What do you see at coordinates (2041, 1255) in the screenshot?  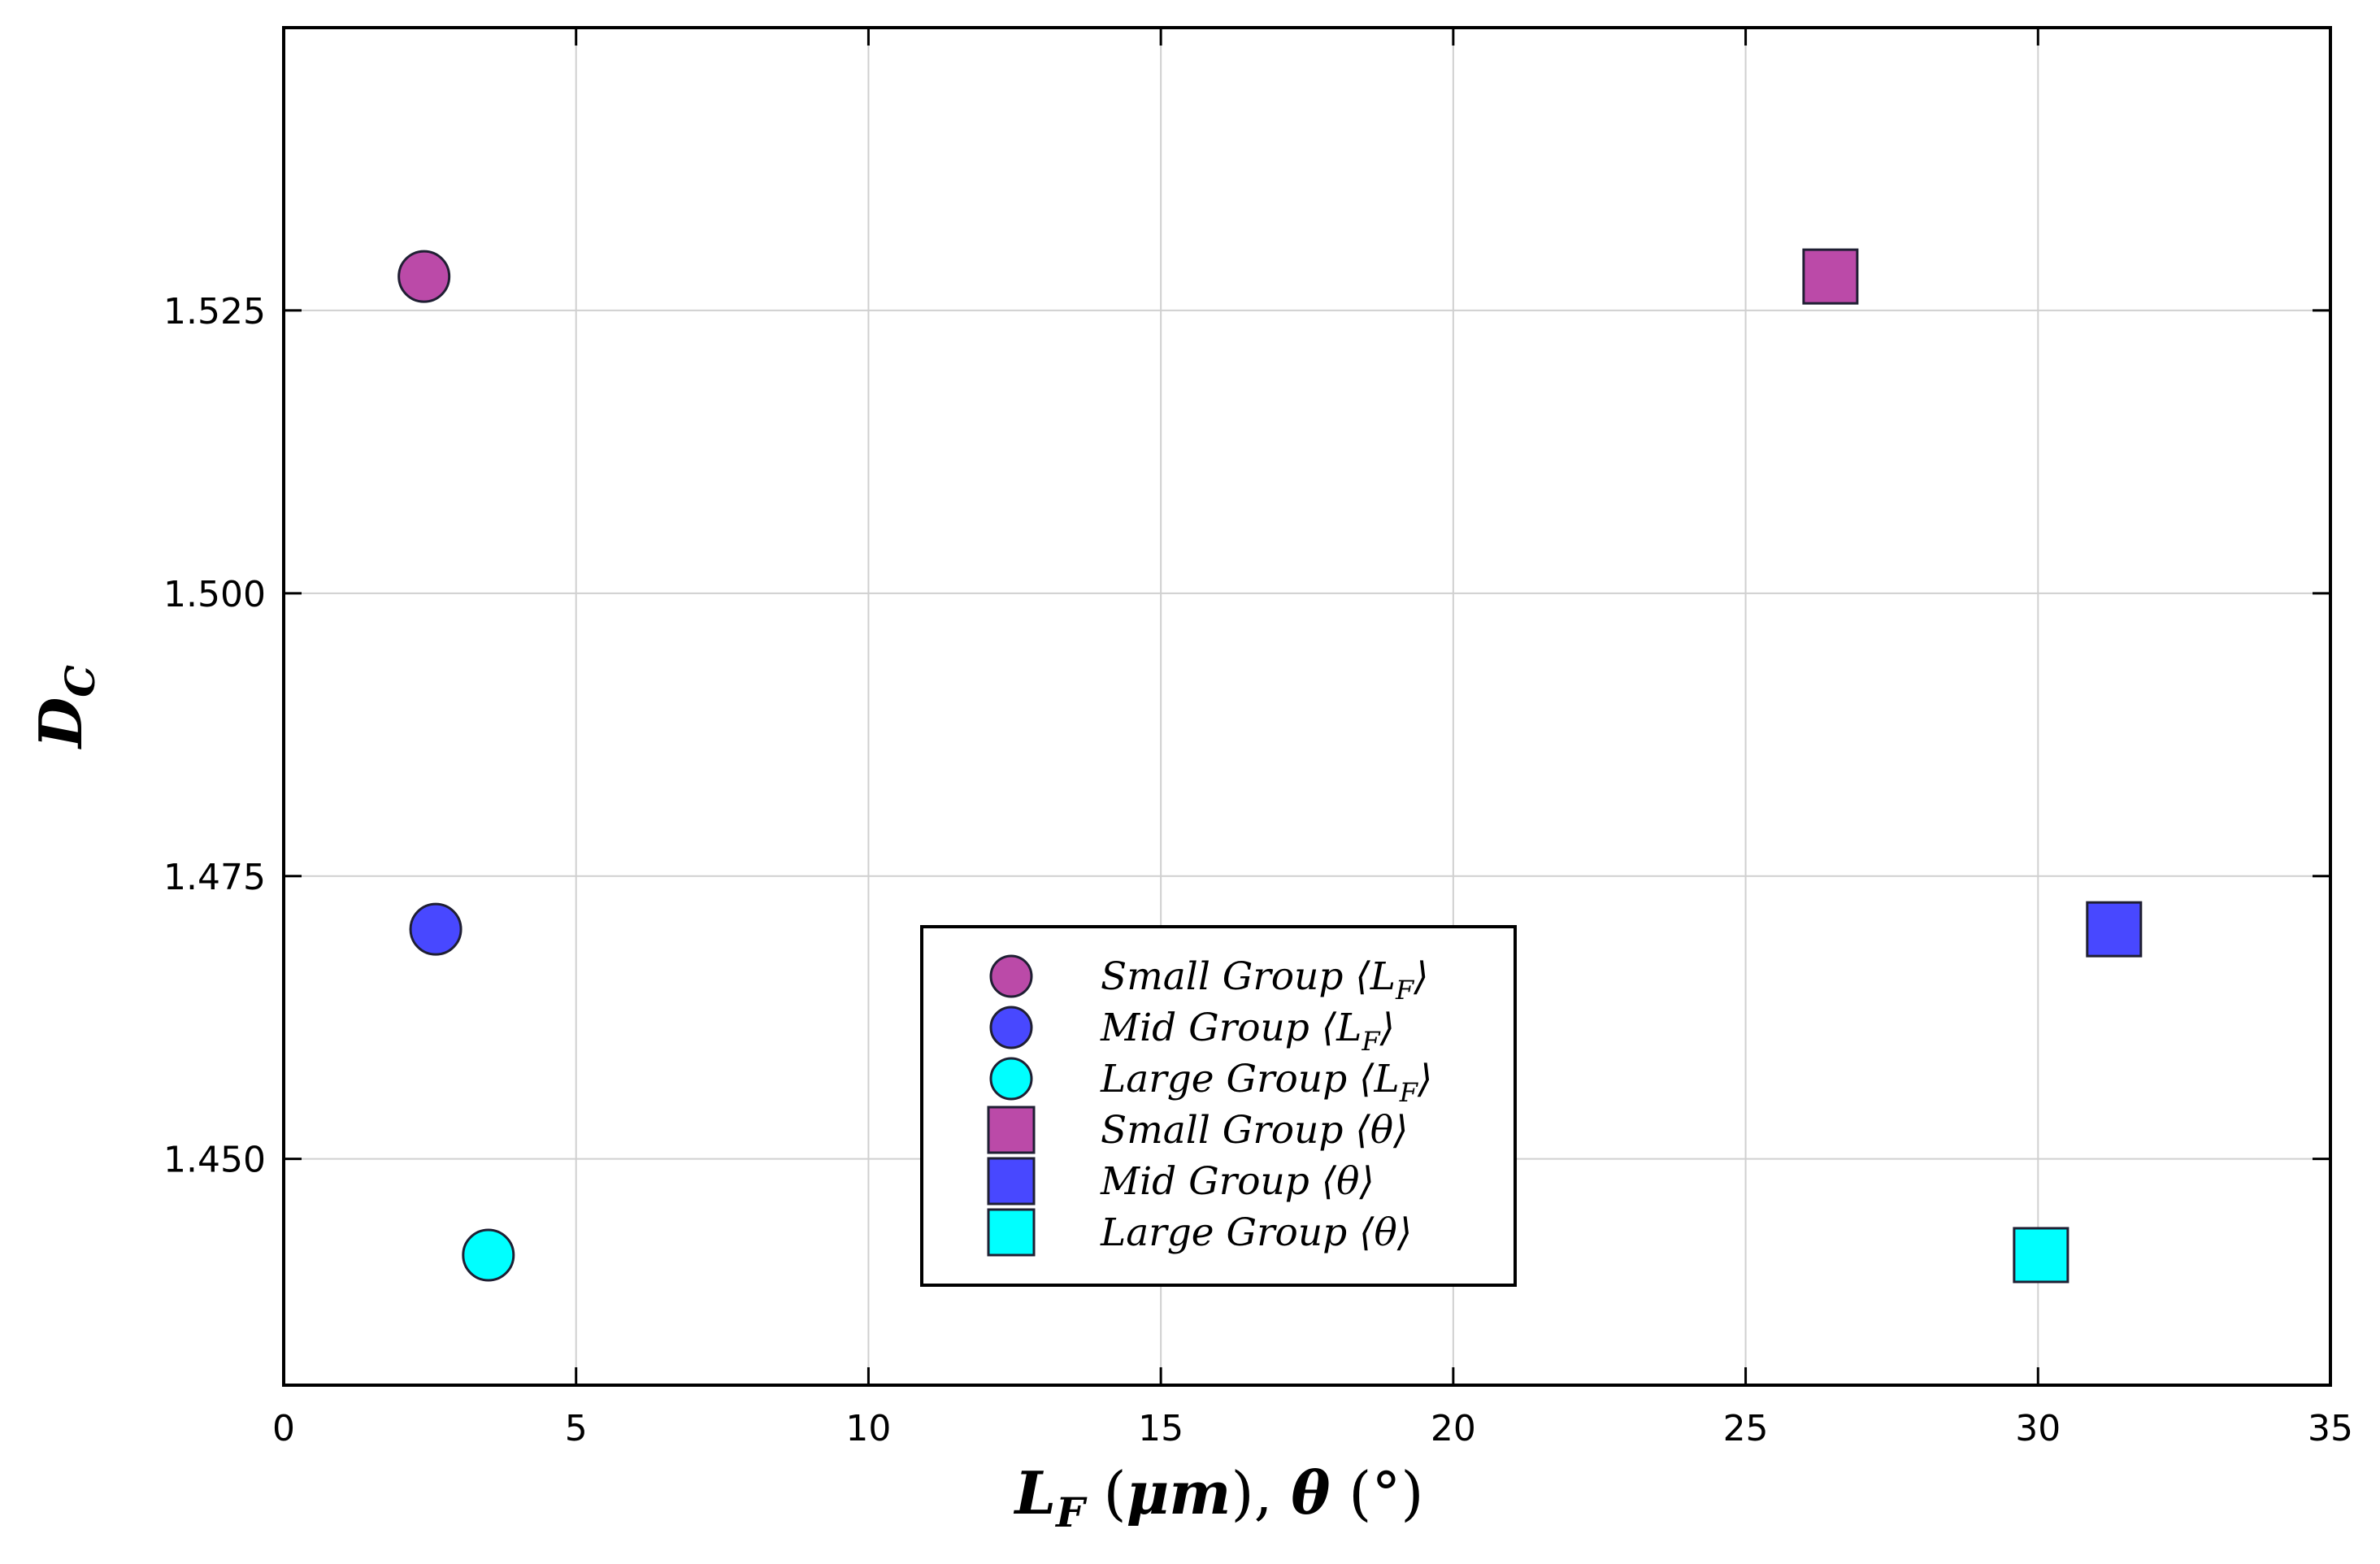 I see `point-large-group-theta` at bounding box center [2041, 1255].